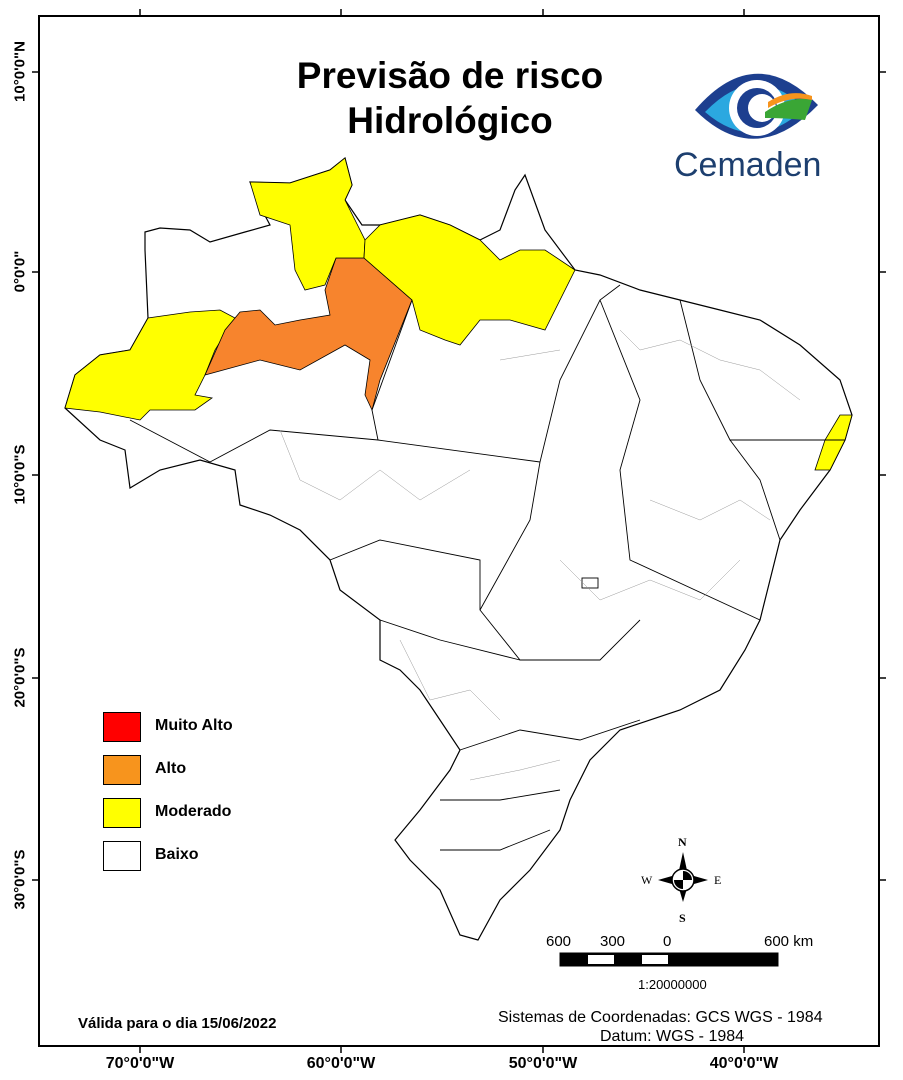 The width and height of the screenshot is (903, 1080). Describe the element at coordinates (122, 727) in the screenshot. I see `legend-swatch-muito-alto` at that location.